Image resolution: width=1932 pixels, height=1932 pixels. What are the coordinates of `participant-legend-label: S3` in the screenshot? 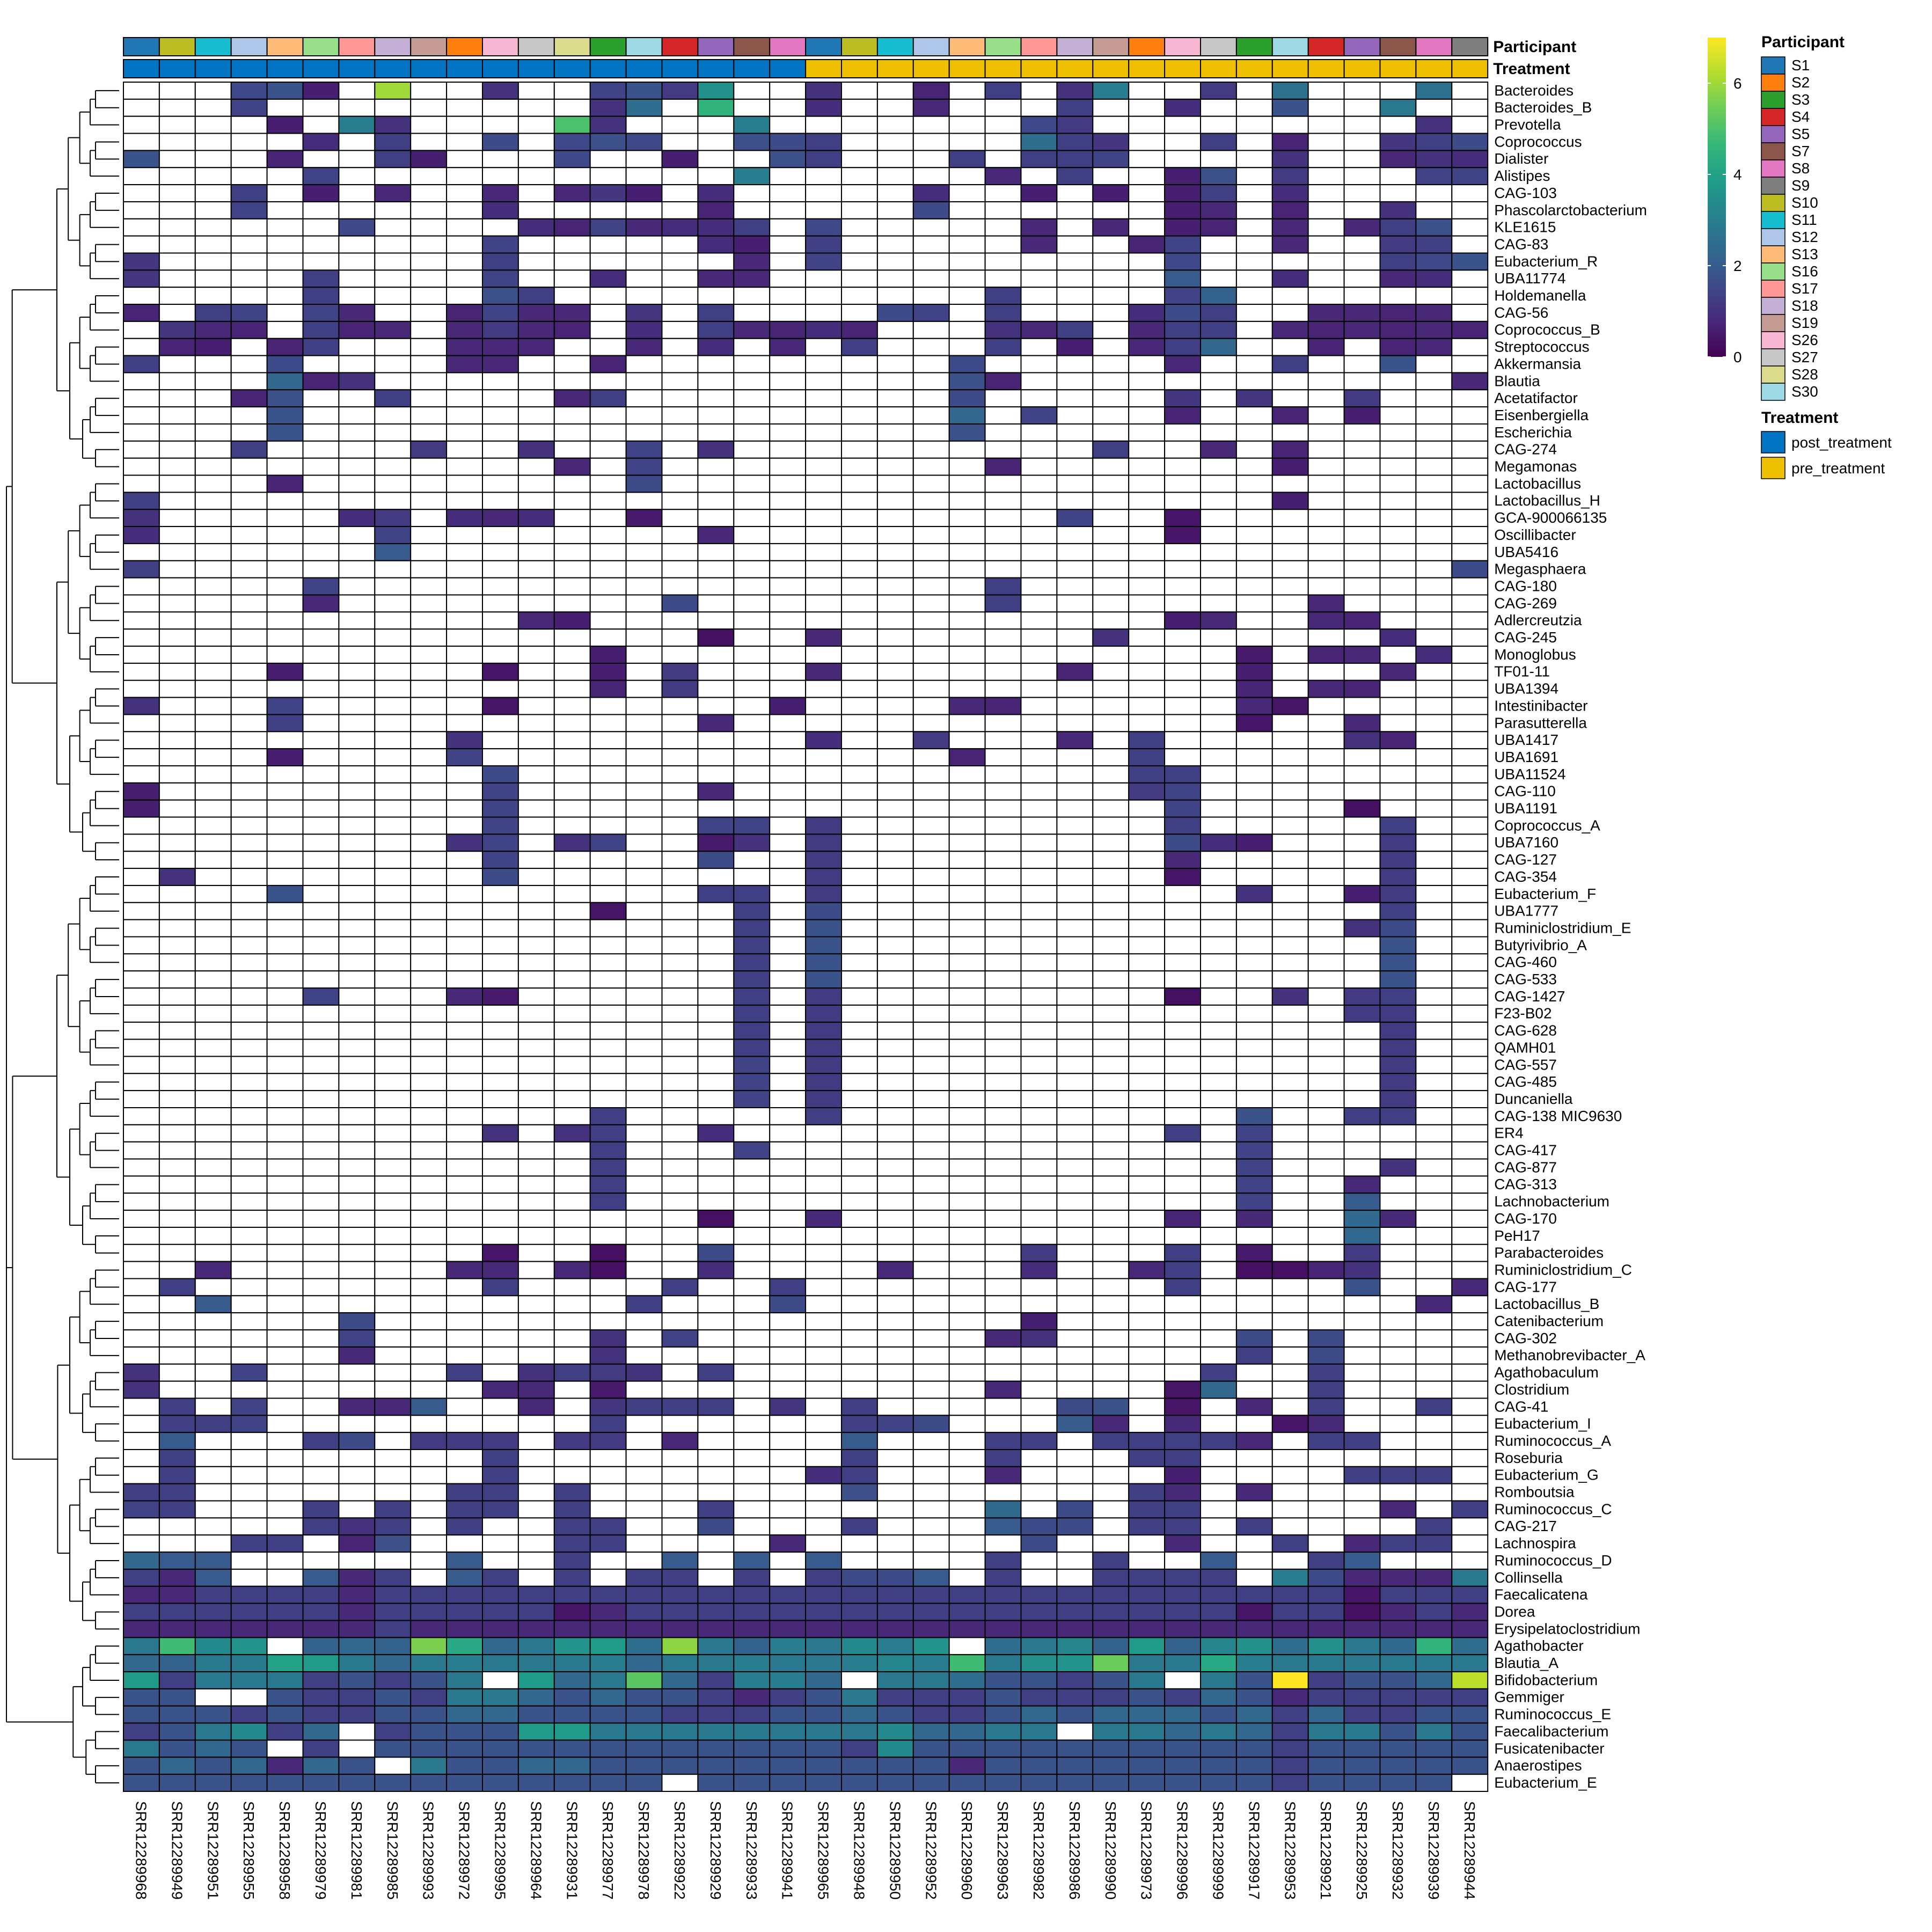 It's located at (1800, 99).